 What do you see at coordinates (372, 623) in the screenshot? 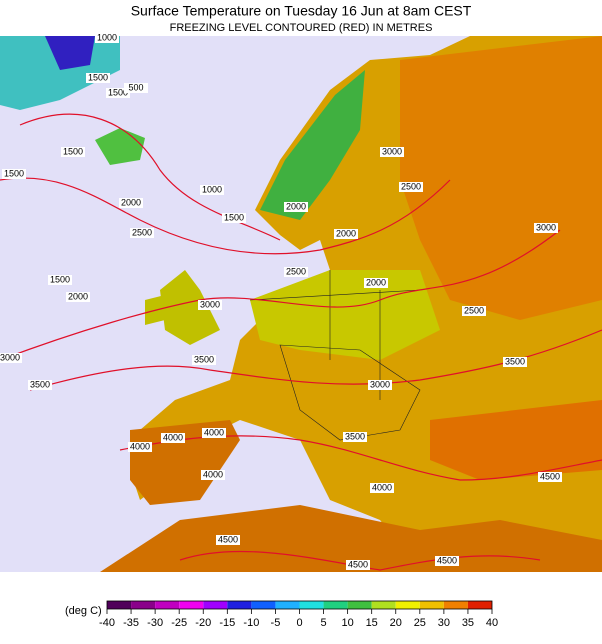
I see `colorbar-tick-label: 15` at bounding box center [372, 623].